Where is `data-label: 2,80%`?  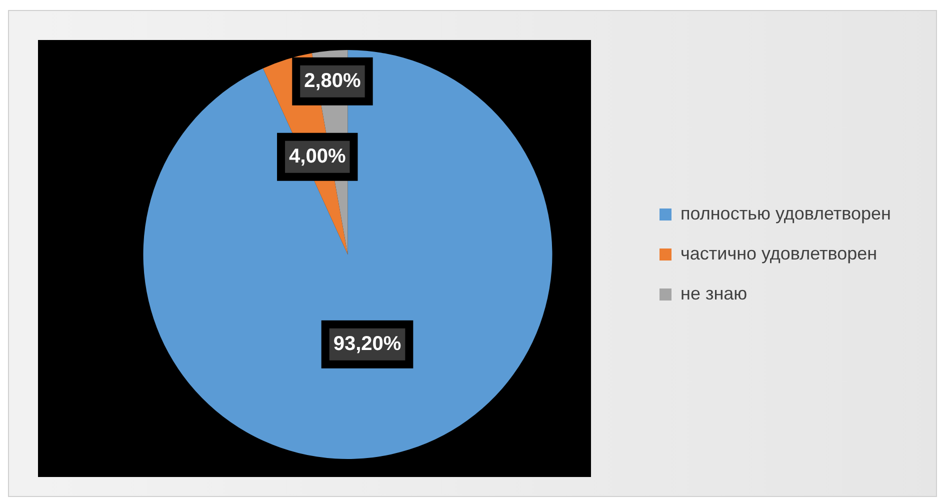 data-label: 2,80% is located at coordinates (333, 81).